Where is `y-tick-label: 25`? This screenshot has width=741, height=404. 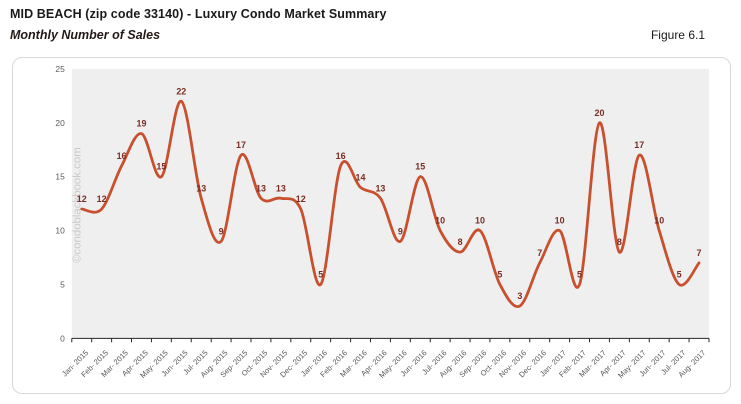 y-tick-label: 25 is located at coordinates (60, 69).